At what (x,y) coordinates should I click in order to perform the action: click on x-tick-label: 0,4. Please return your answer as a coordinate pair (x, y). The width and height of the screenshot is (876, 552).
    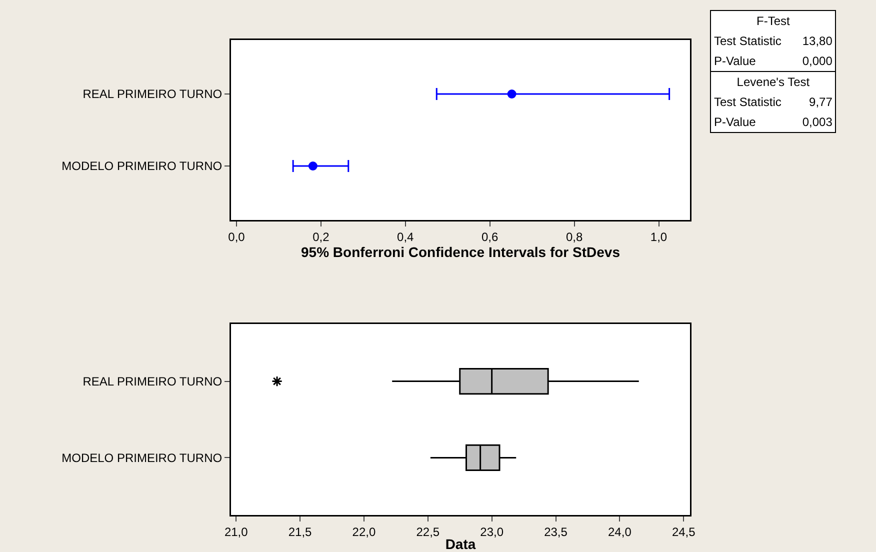
    Looking at the image, I should click on (405, 237).